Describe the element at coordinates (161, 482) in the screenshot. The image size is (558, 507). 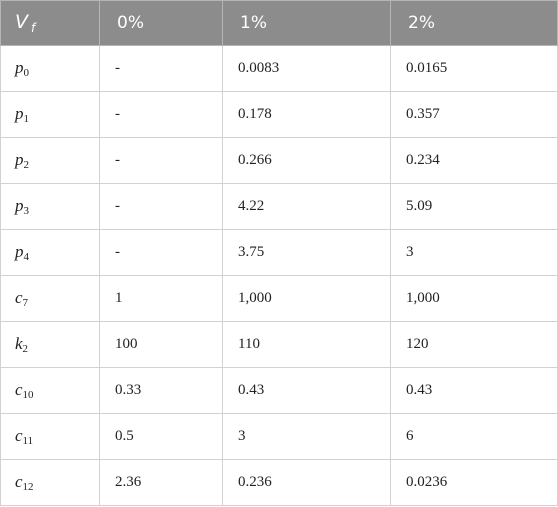
I see `value-cell-0pct: 2.36` at that location.